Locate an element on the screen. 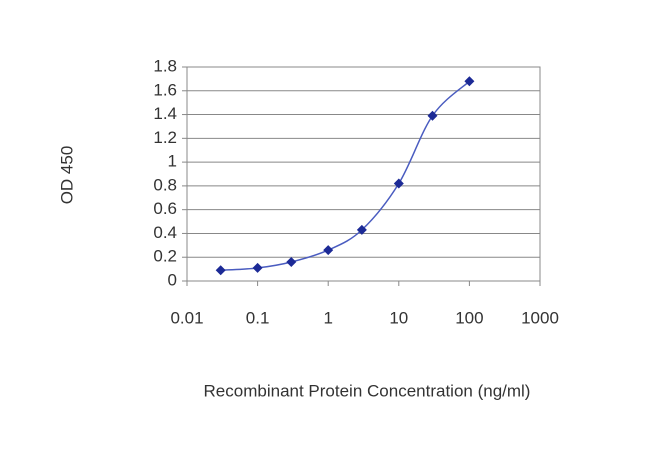 This screenshot has height=466, width=650. x-tick-label: 1 is located at coordinates (327, 317).